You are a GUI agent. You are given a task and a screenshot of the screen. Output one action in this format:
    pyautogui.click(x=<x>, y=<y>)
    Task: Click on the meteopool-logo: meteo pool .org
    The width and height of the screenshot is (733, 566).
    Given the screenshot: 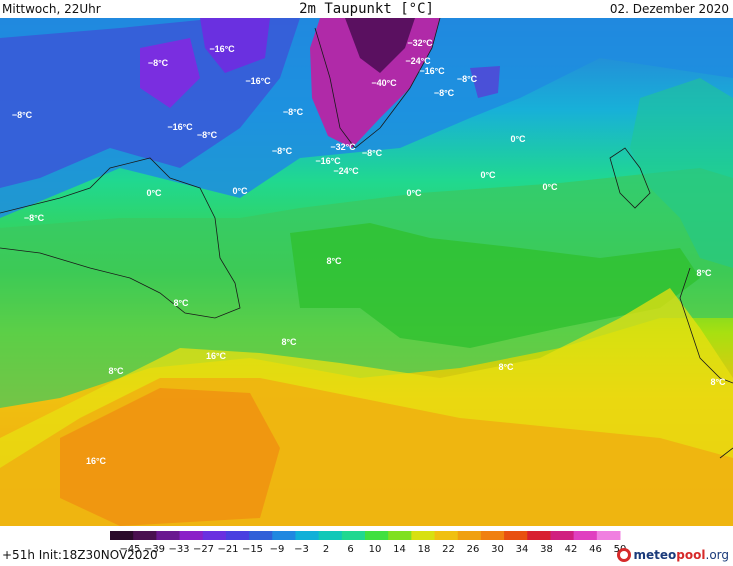 What is the action you would take?
    pyautogui.click(x=673, y=555)
    